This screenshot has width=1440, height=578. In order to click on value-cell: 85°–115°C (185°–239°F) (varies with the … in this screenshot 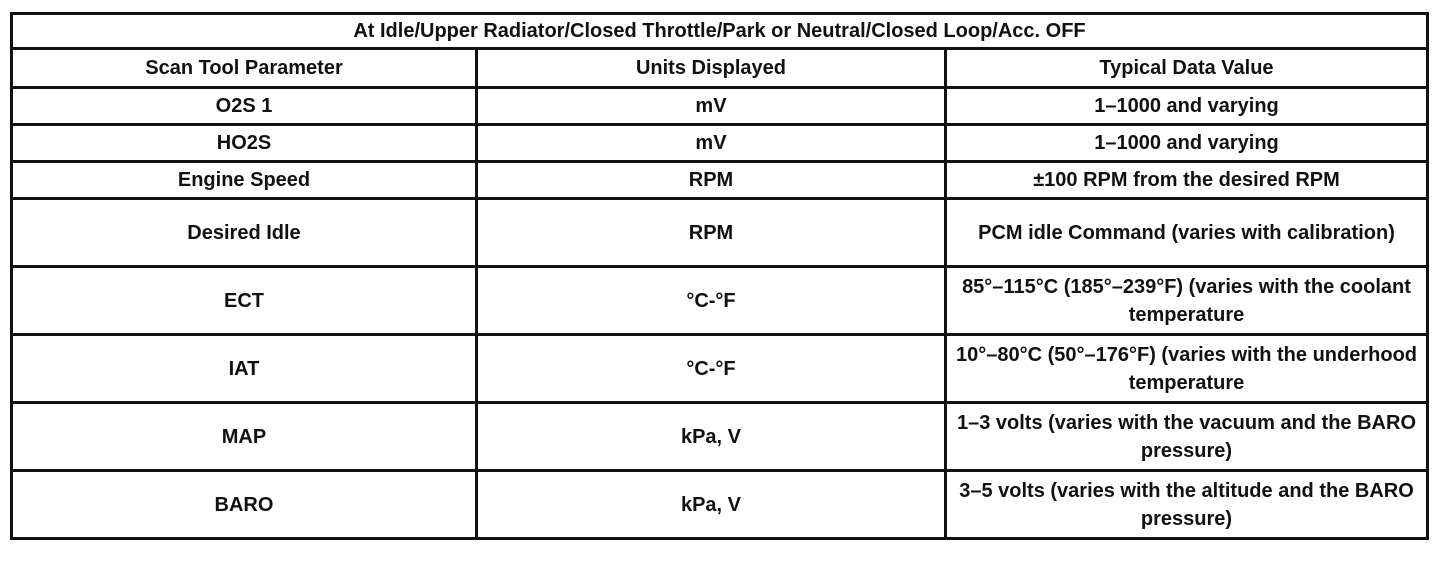, I will do `click(1186, 300)`.